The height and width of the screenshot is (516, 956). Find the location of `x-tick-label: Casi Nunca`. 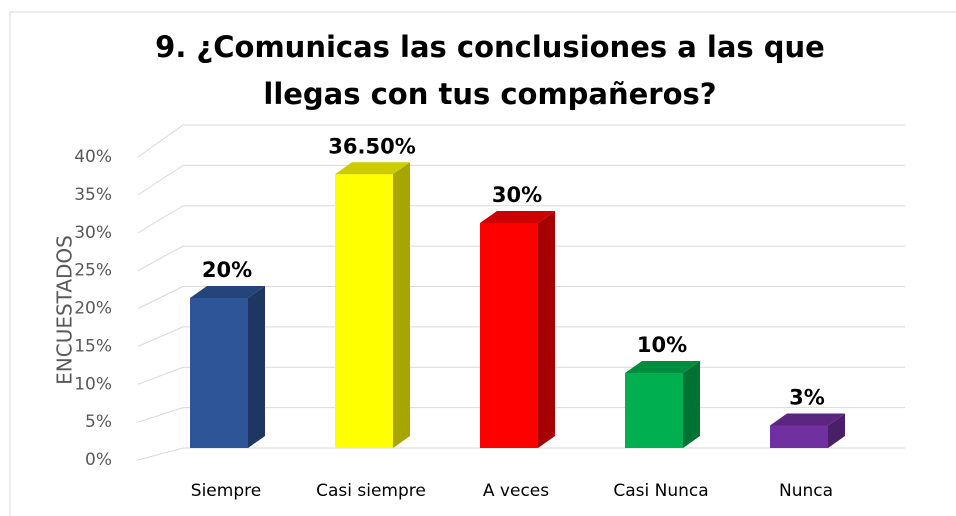

x-tick-label: Casi Nunca is located at coordinates (660, 491).